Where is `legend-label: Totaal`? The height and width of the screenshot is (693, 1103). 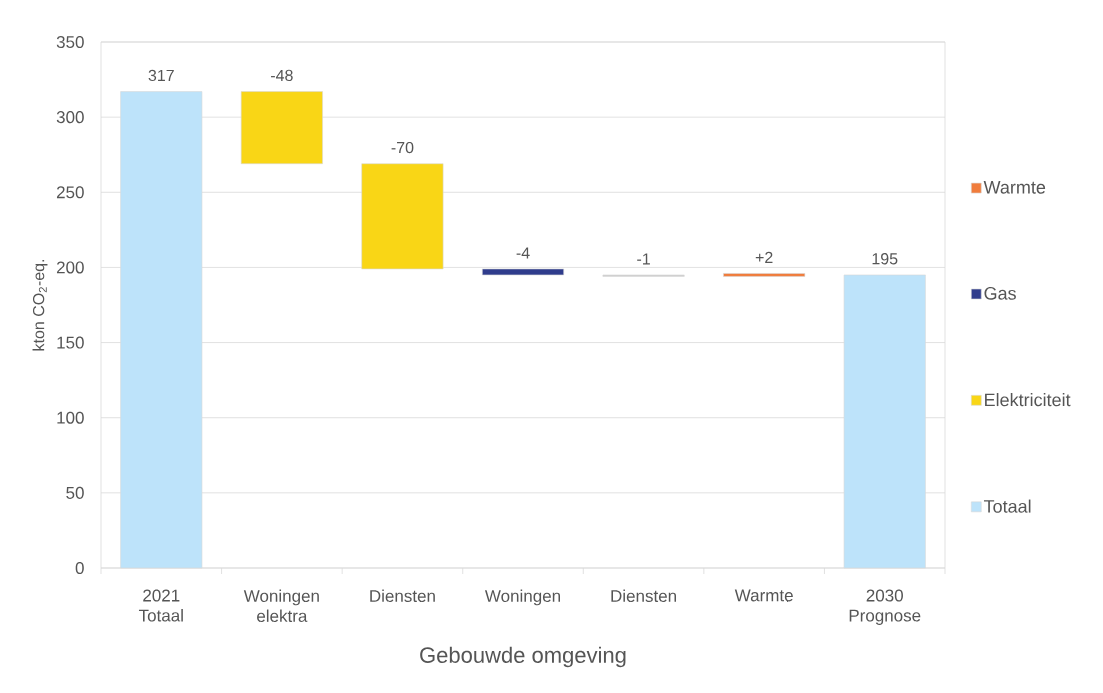 legend-label: Totaal is located at coordinates (1007, 506).